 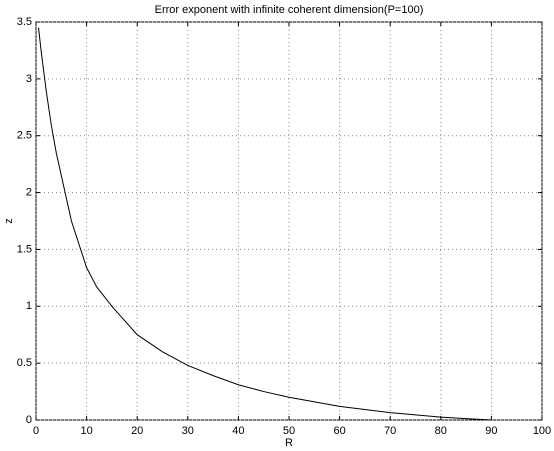 I want to click on x-tick-label: 20, so click(x=137, y=431).